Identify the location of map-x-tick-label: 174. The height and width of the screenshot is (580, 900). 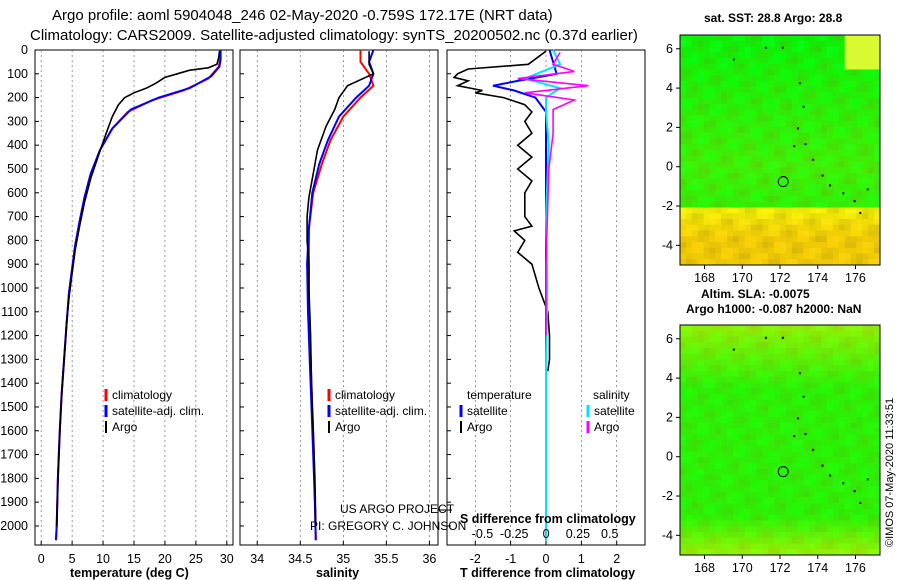
(817, 568).